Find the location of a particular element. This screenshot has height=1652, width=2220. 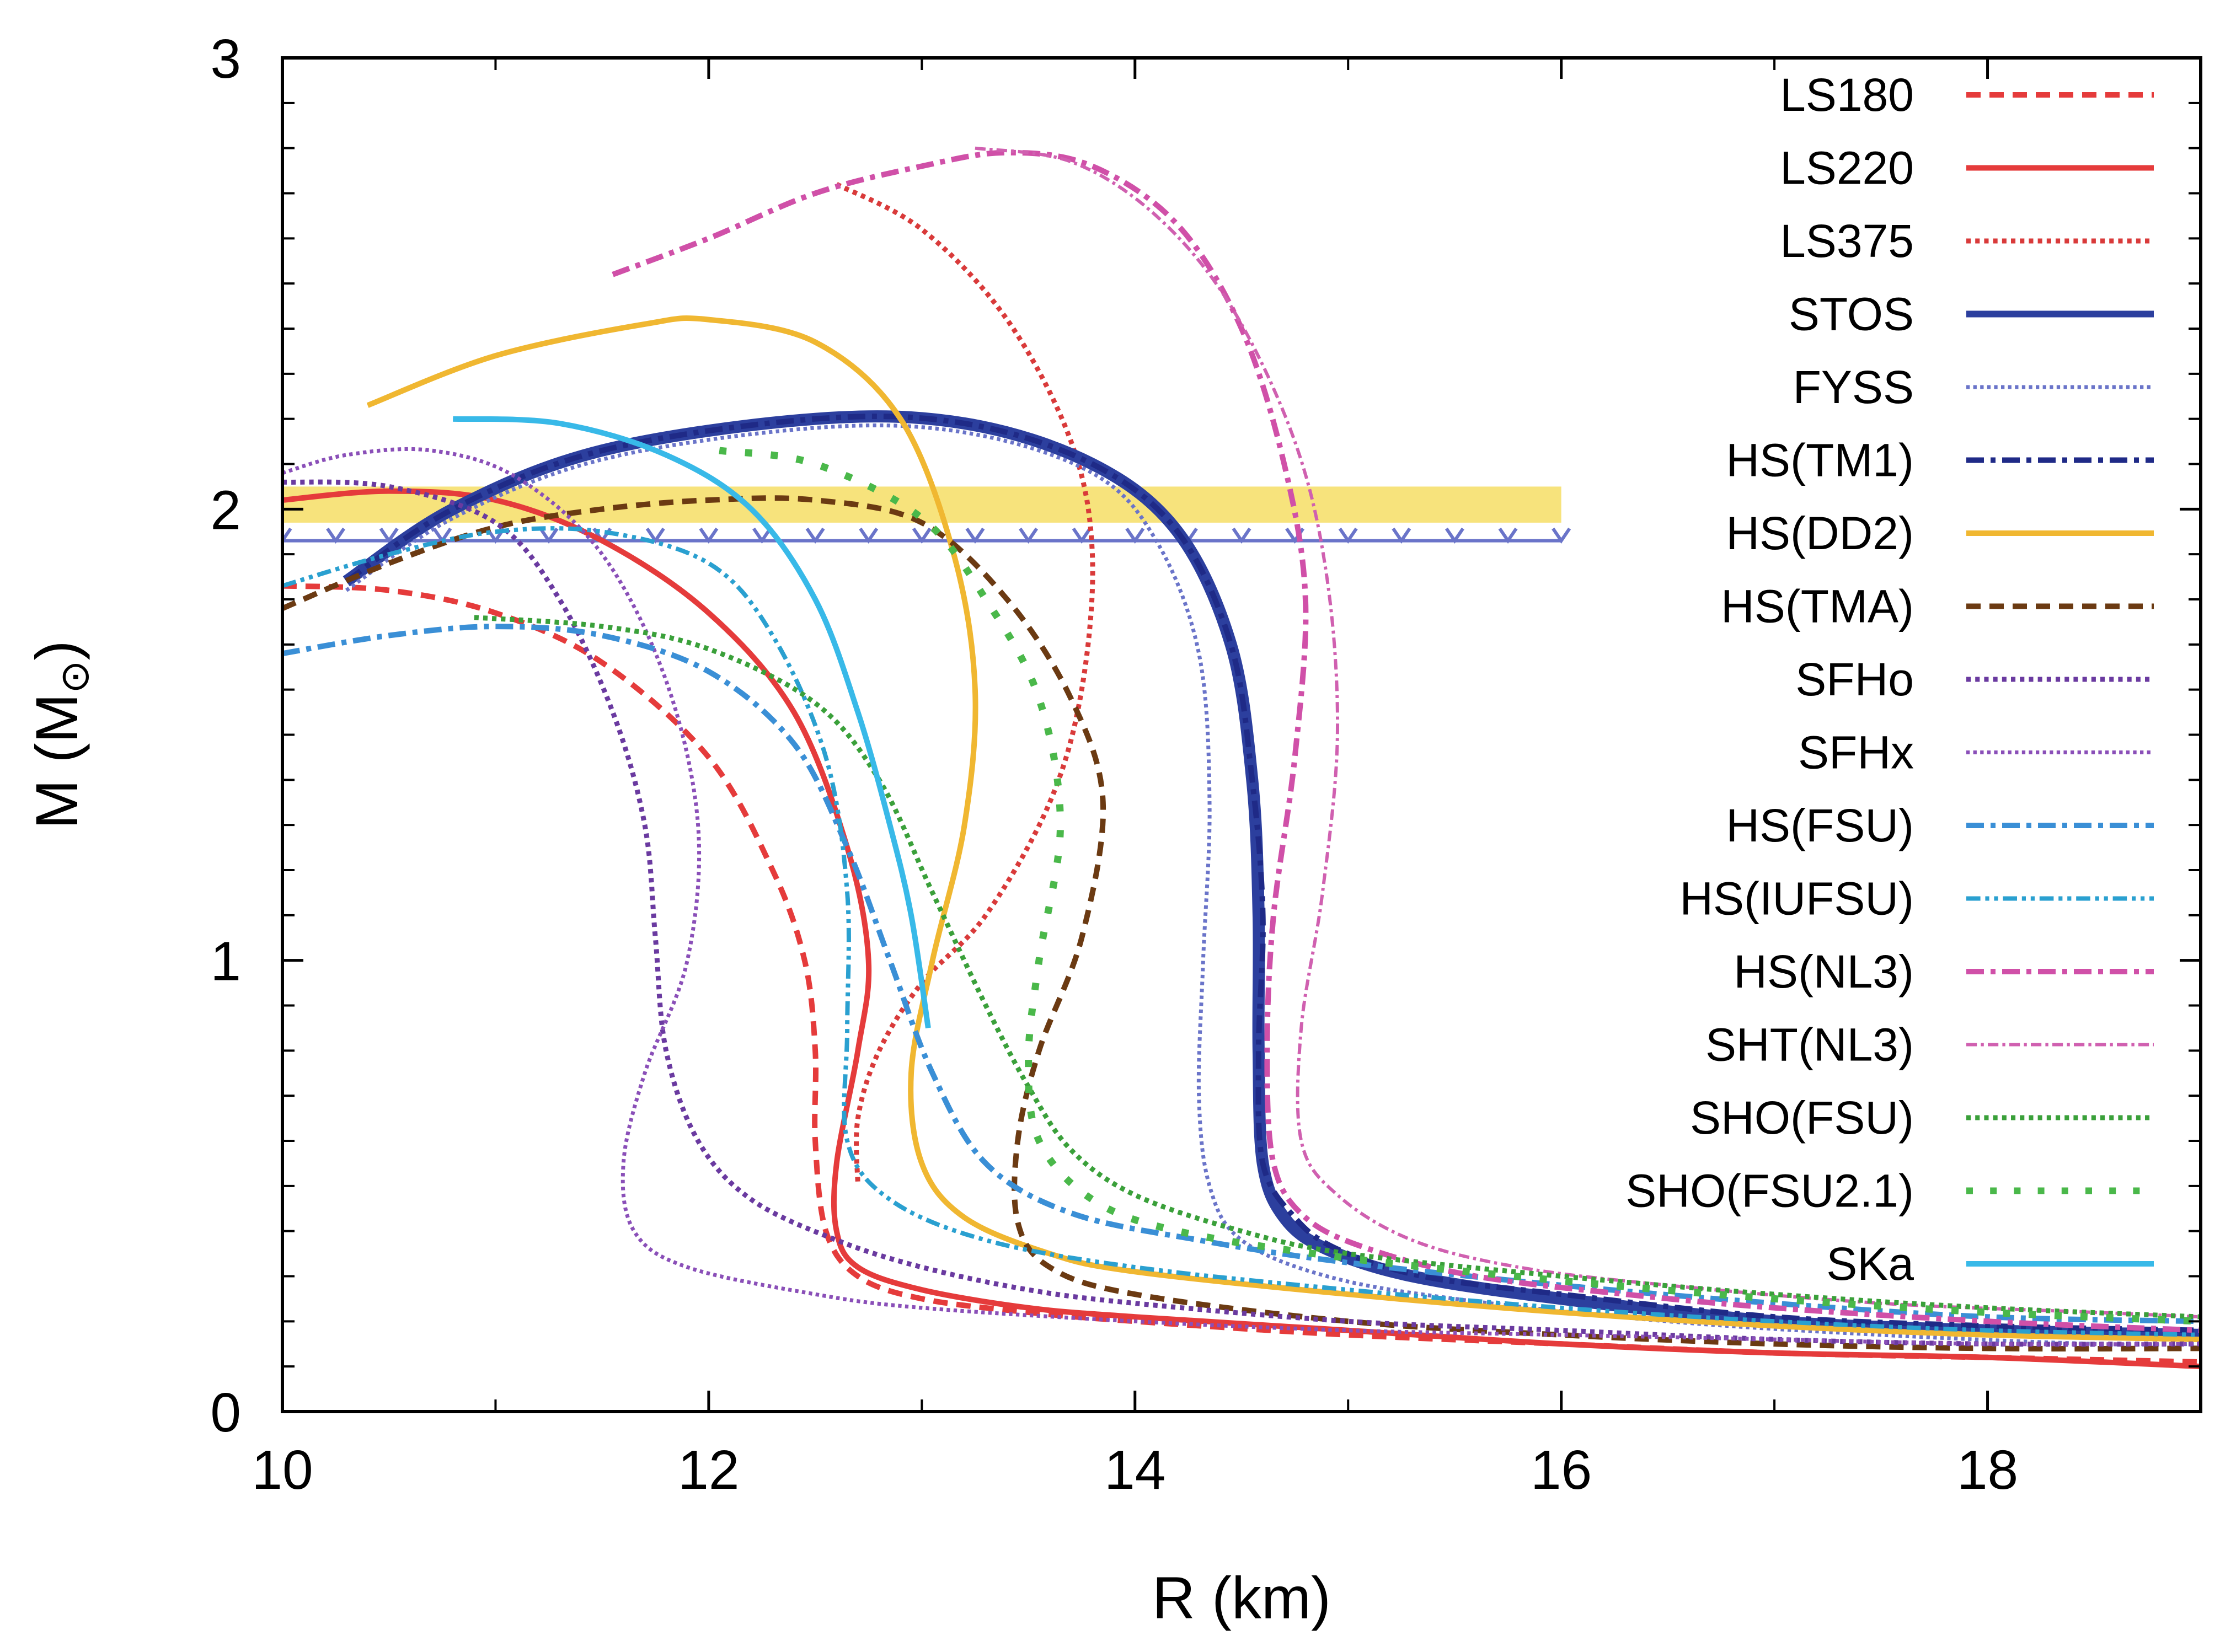

y-axis-label: M (M⊙) is located at coordinates (60, 734).